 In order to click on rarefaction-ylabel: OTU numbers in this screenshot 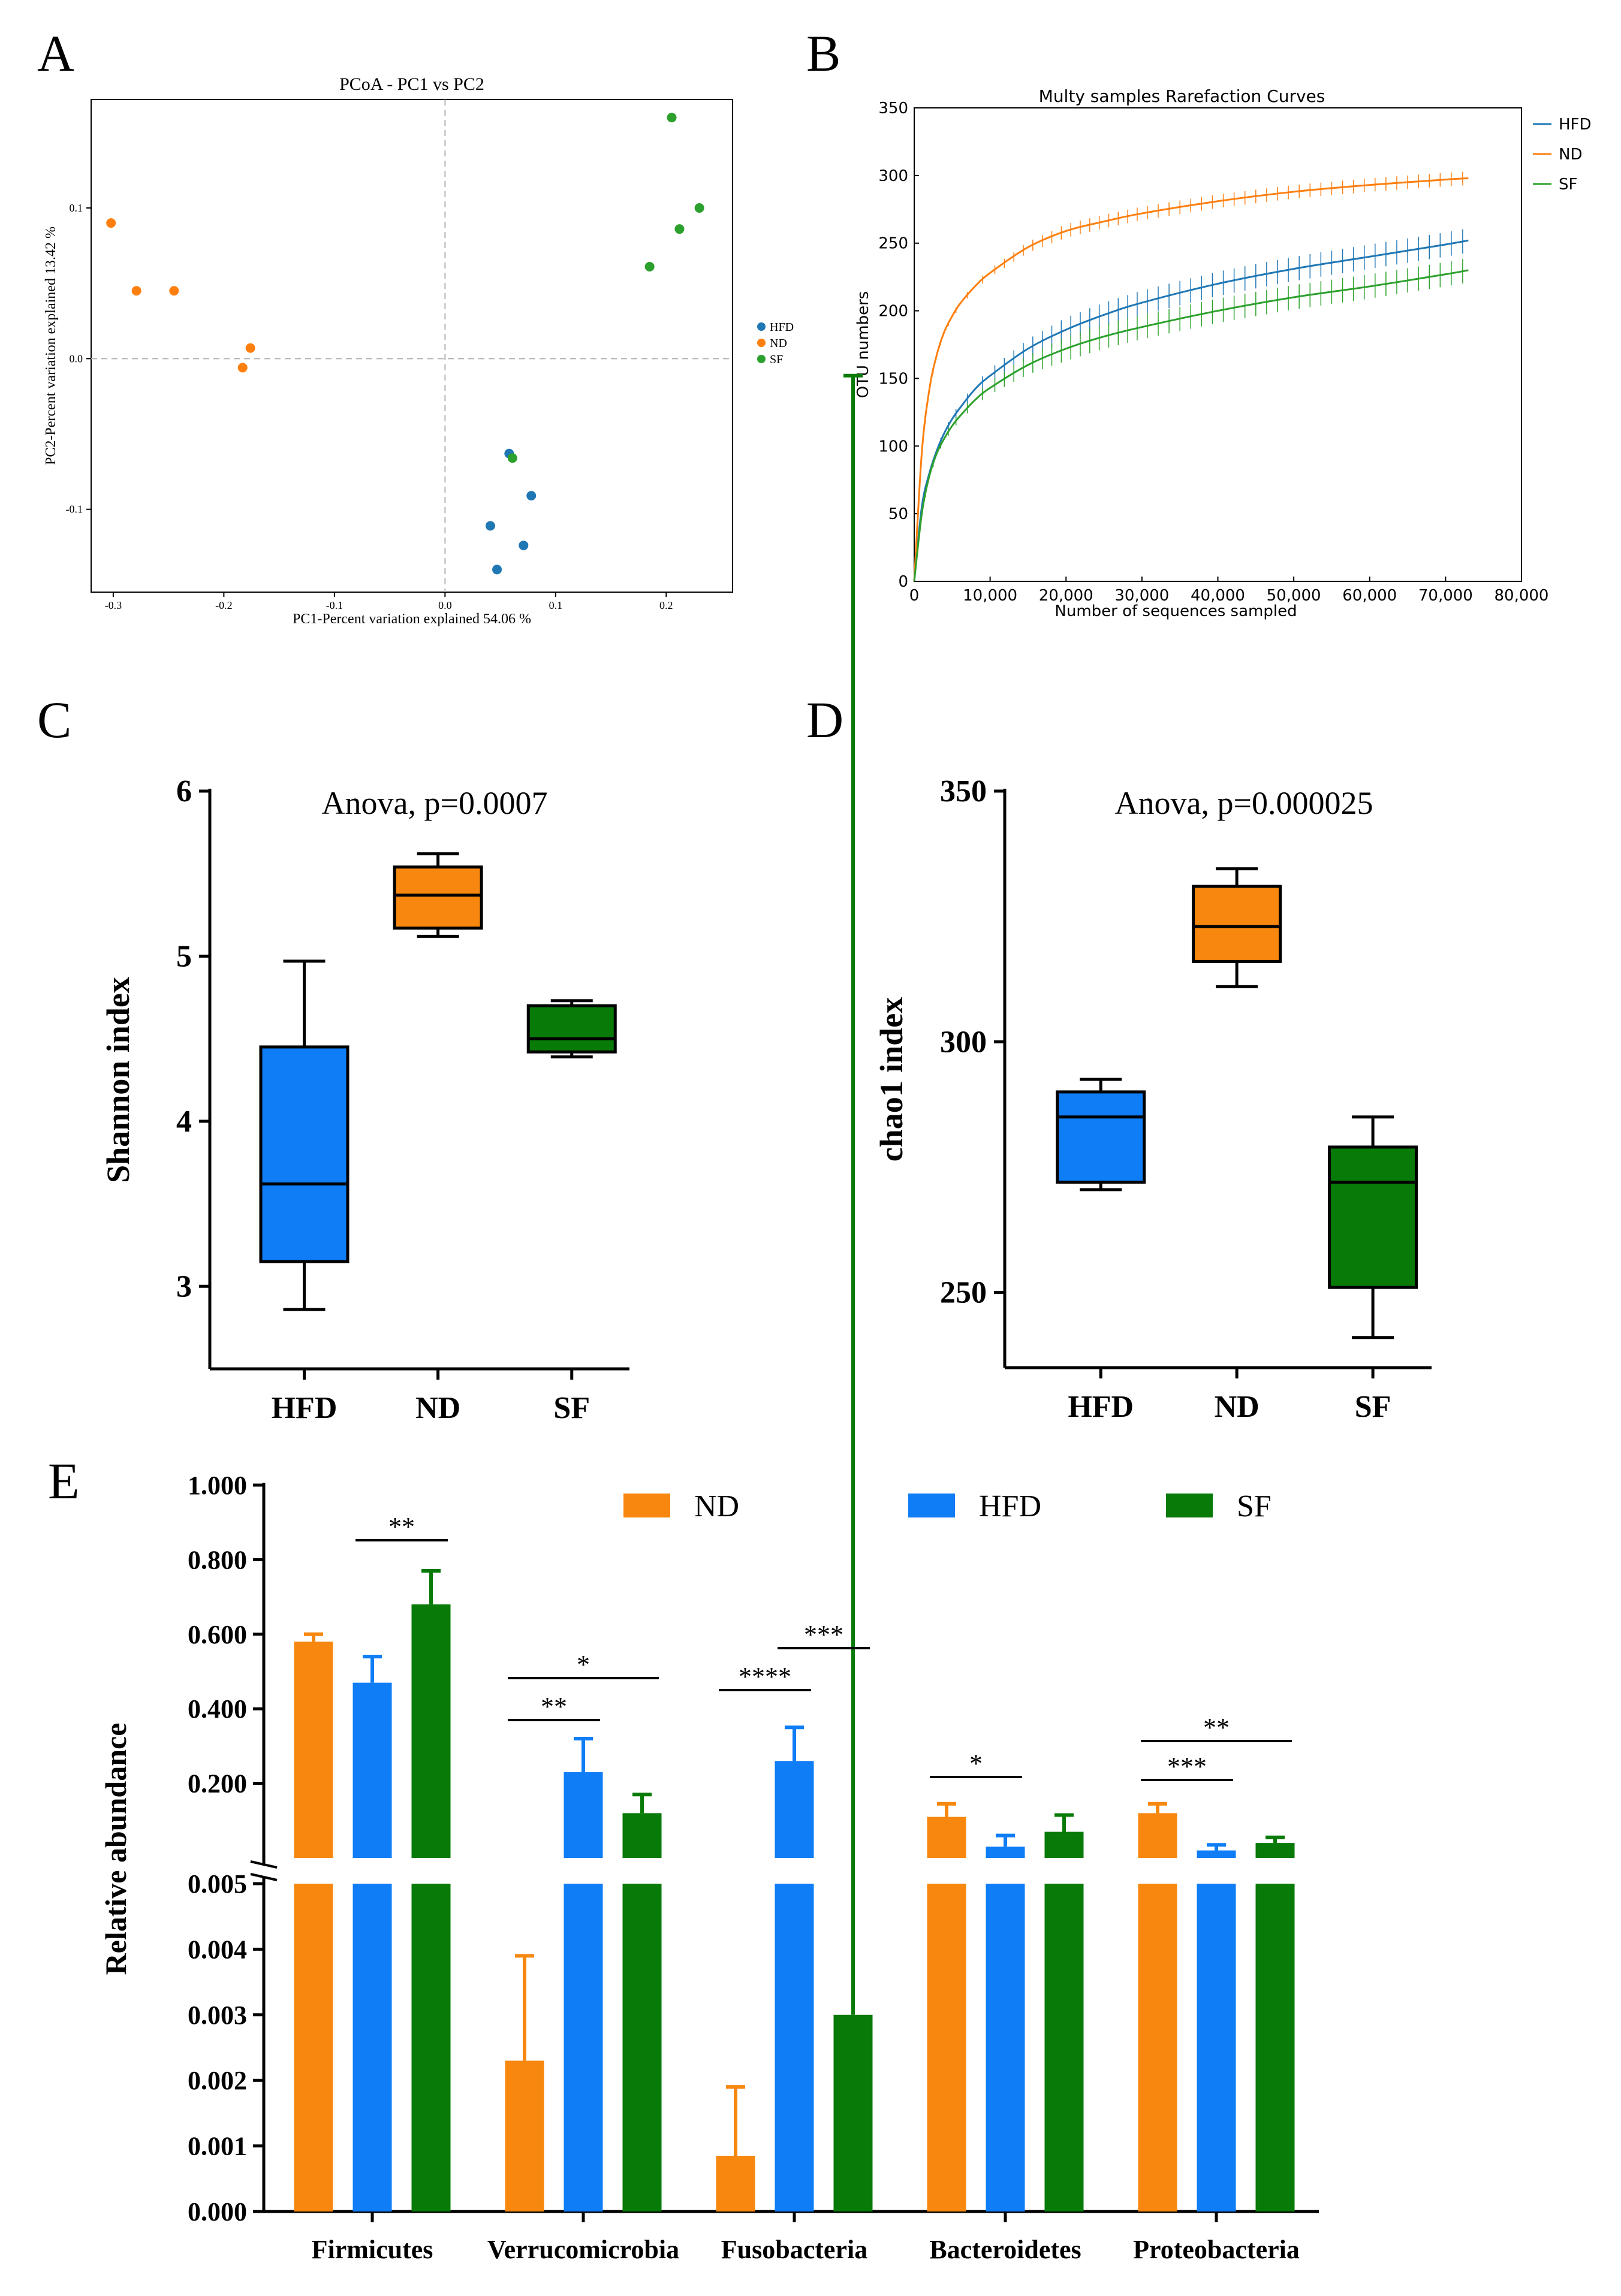, I will do `click(863, 345)`.